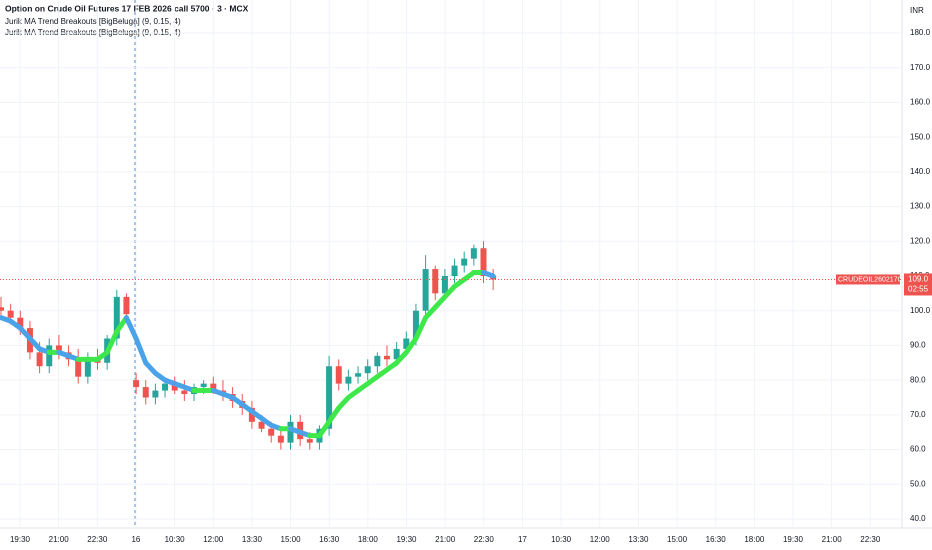 The image size is (932, 550). Describe the element at coordinates (920, 32) in the screenshot. I see `y-tick-label: 180.0` at that location.